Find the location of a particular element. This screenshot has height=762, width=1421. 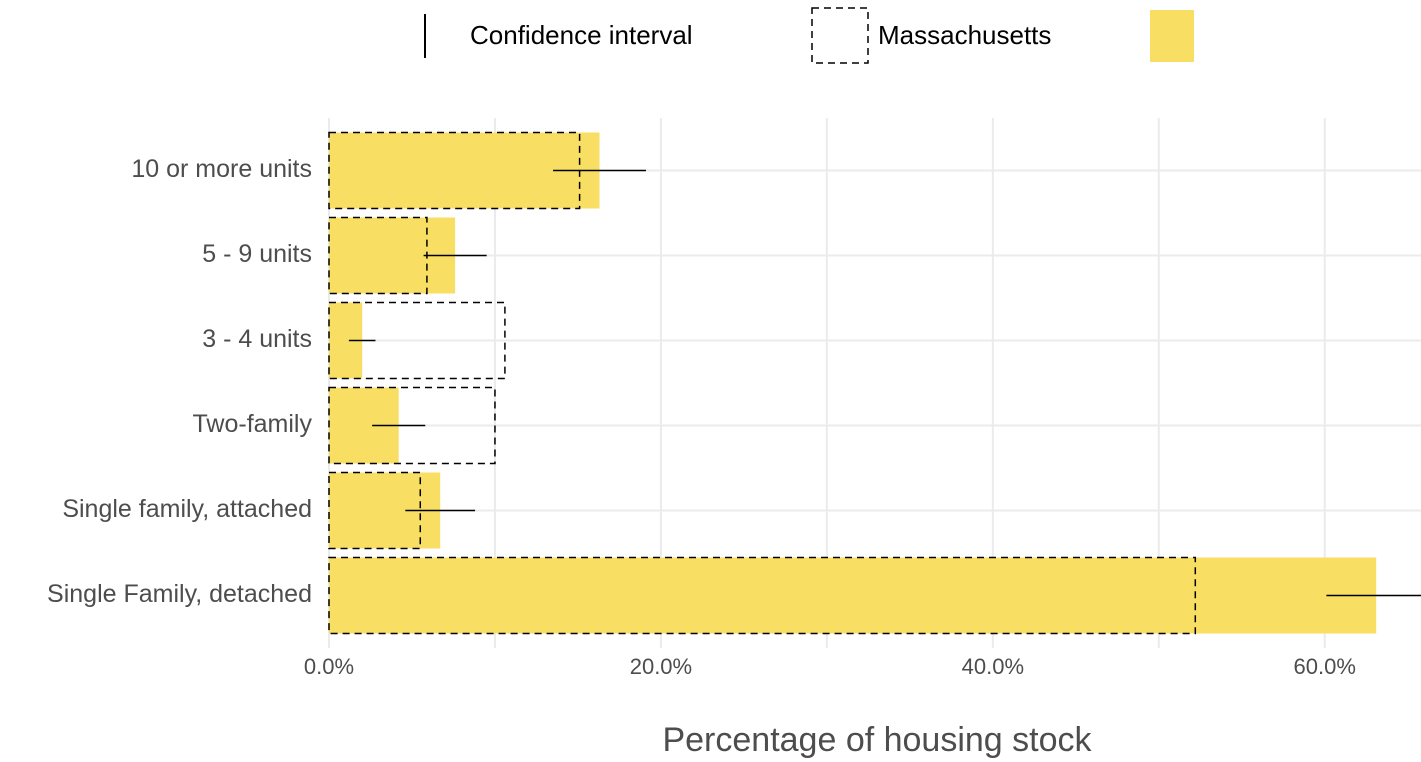

x-tick-label: 20.0% is located at coordinates (661, 666).